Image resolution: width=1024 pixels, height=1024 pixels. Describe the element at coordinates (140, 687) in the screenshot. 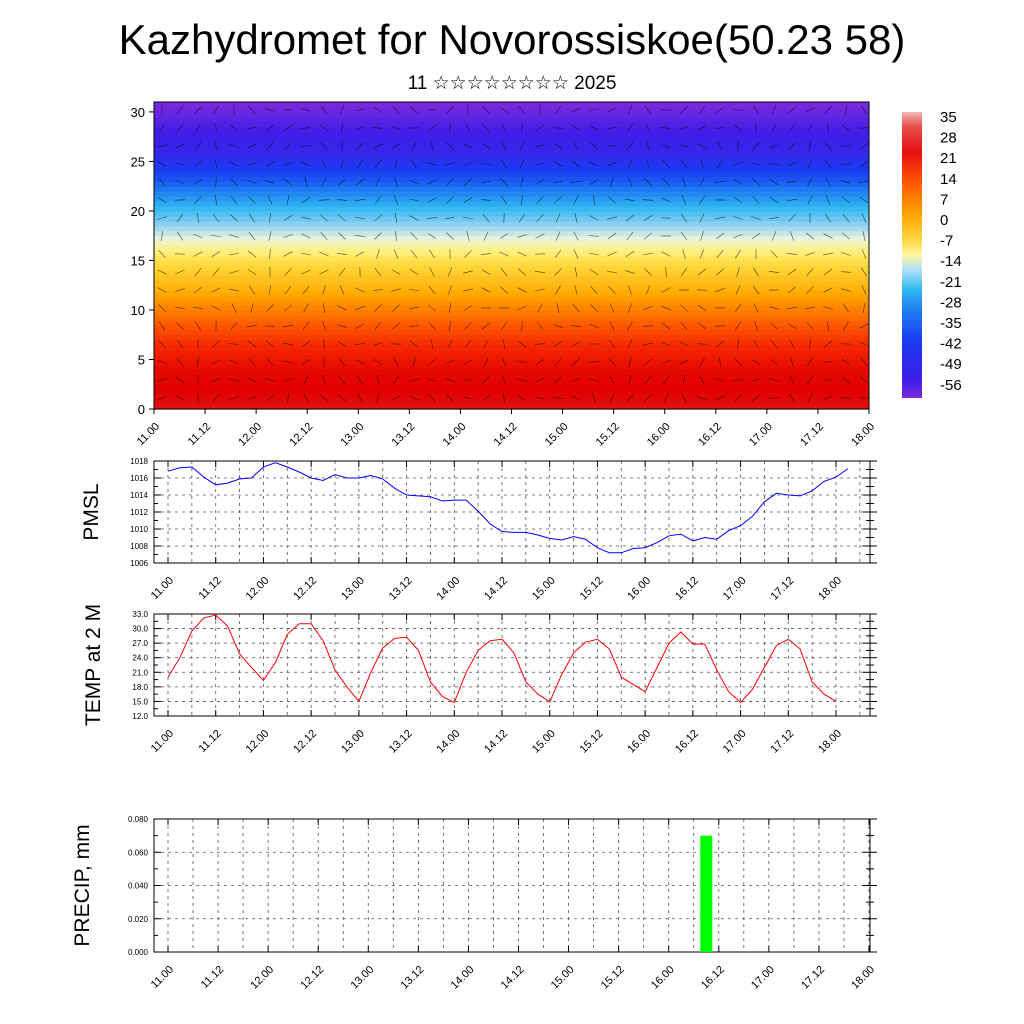

I see `y-tick-label: 18.0` at that location.